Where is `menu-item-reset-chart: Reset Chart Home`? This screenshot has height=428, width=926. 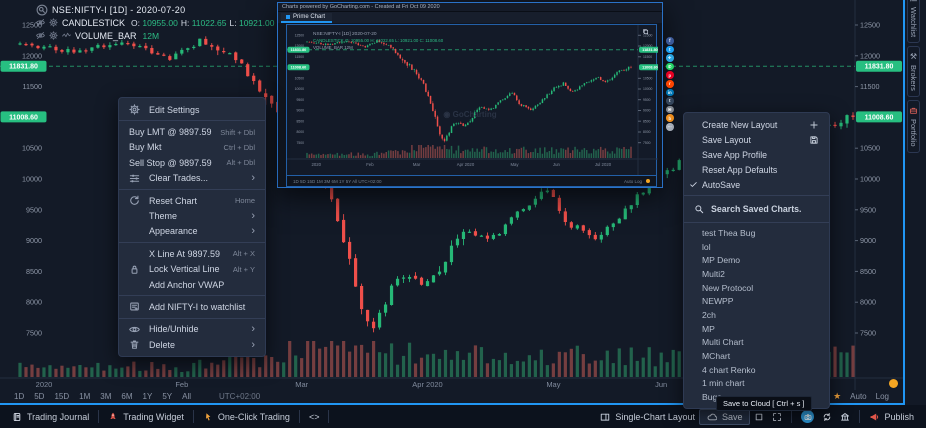
menu-item-reset-chart: Reset Chart Home is located at coordinates (192, 200).